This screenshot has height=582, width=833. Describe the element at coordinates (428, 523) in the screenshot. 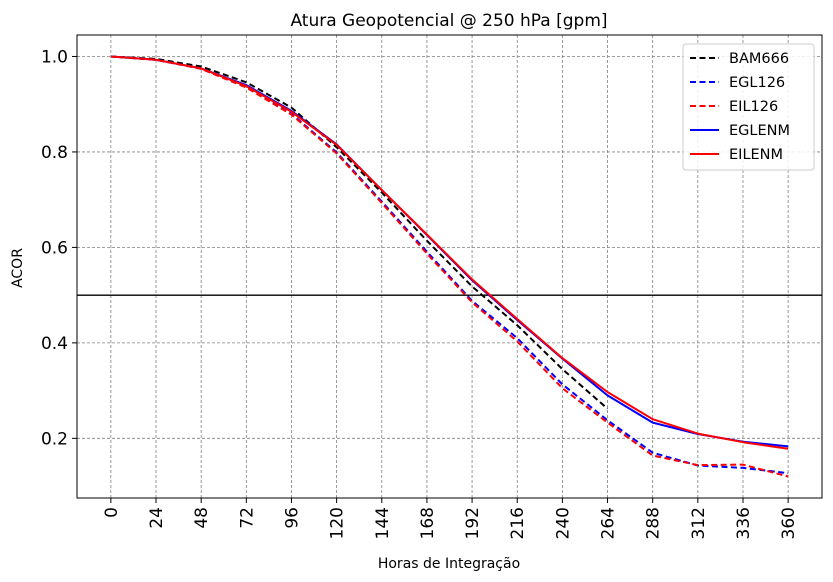

I see `x-tick-label: 168` at that location.